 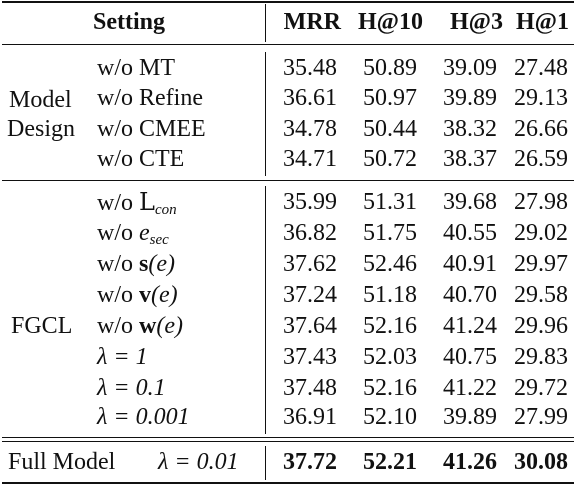 What do you see at coordinates (150, 98) in the screenshot?
I see `row-setting: w/o Refine` at bounding box center [150, 98].